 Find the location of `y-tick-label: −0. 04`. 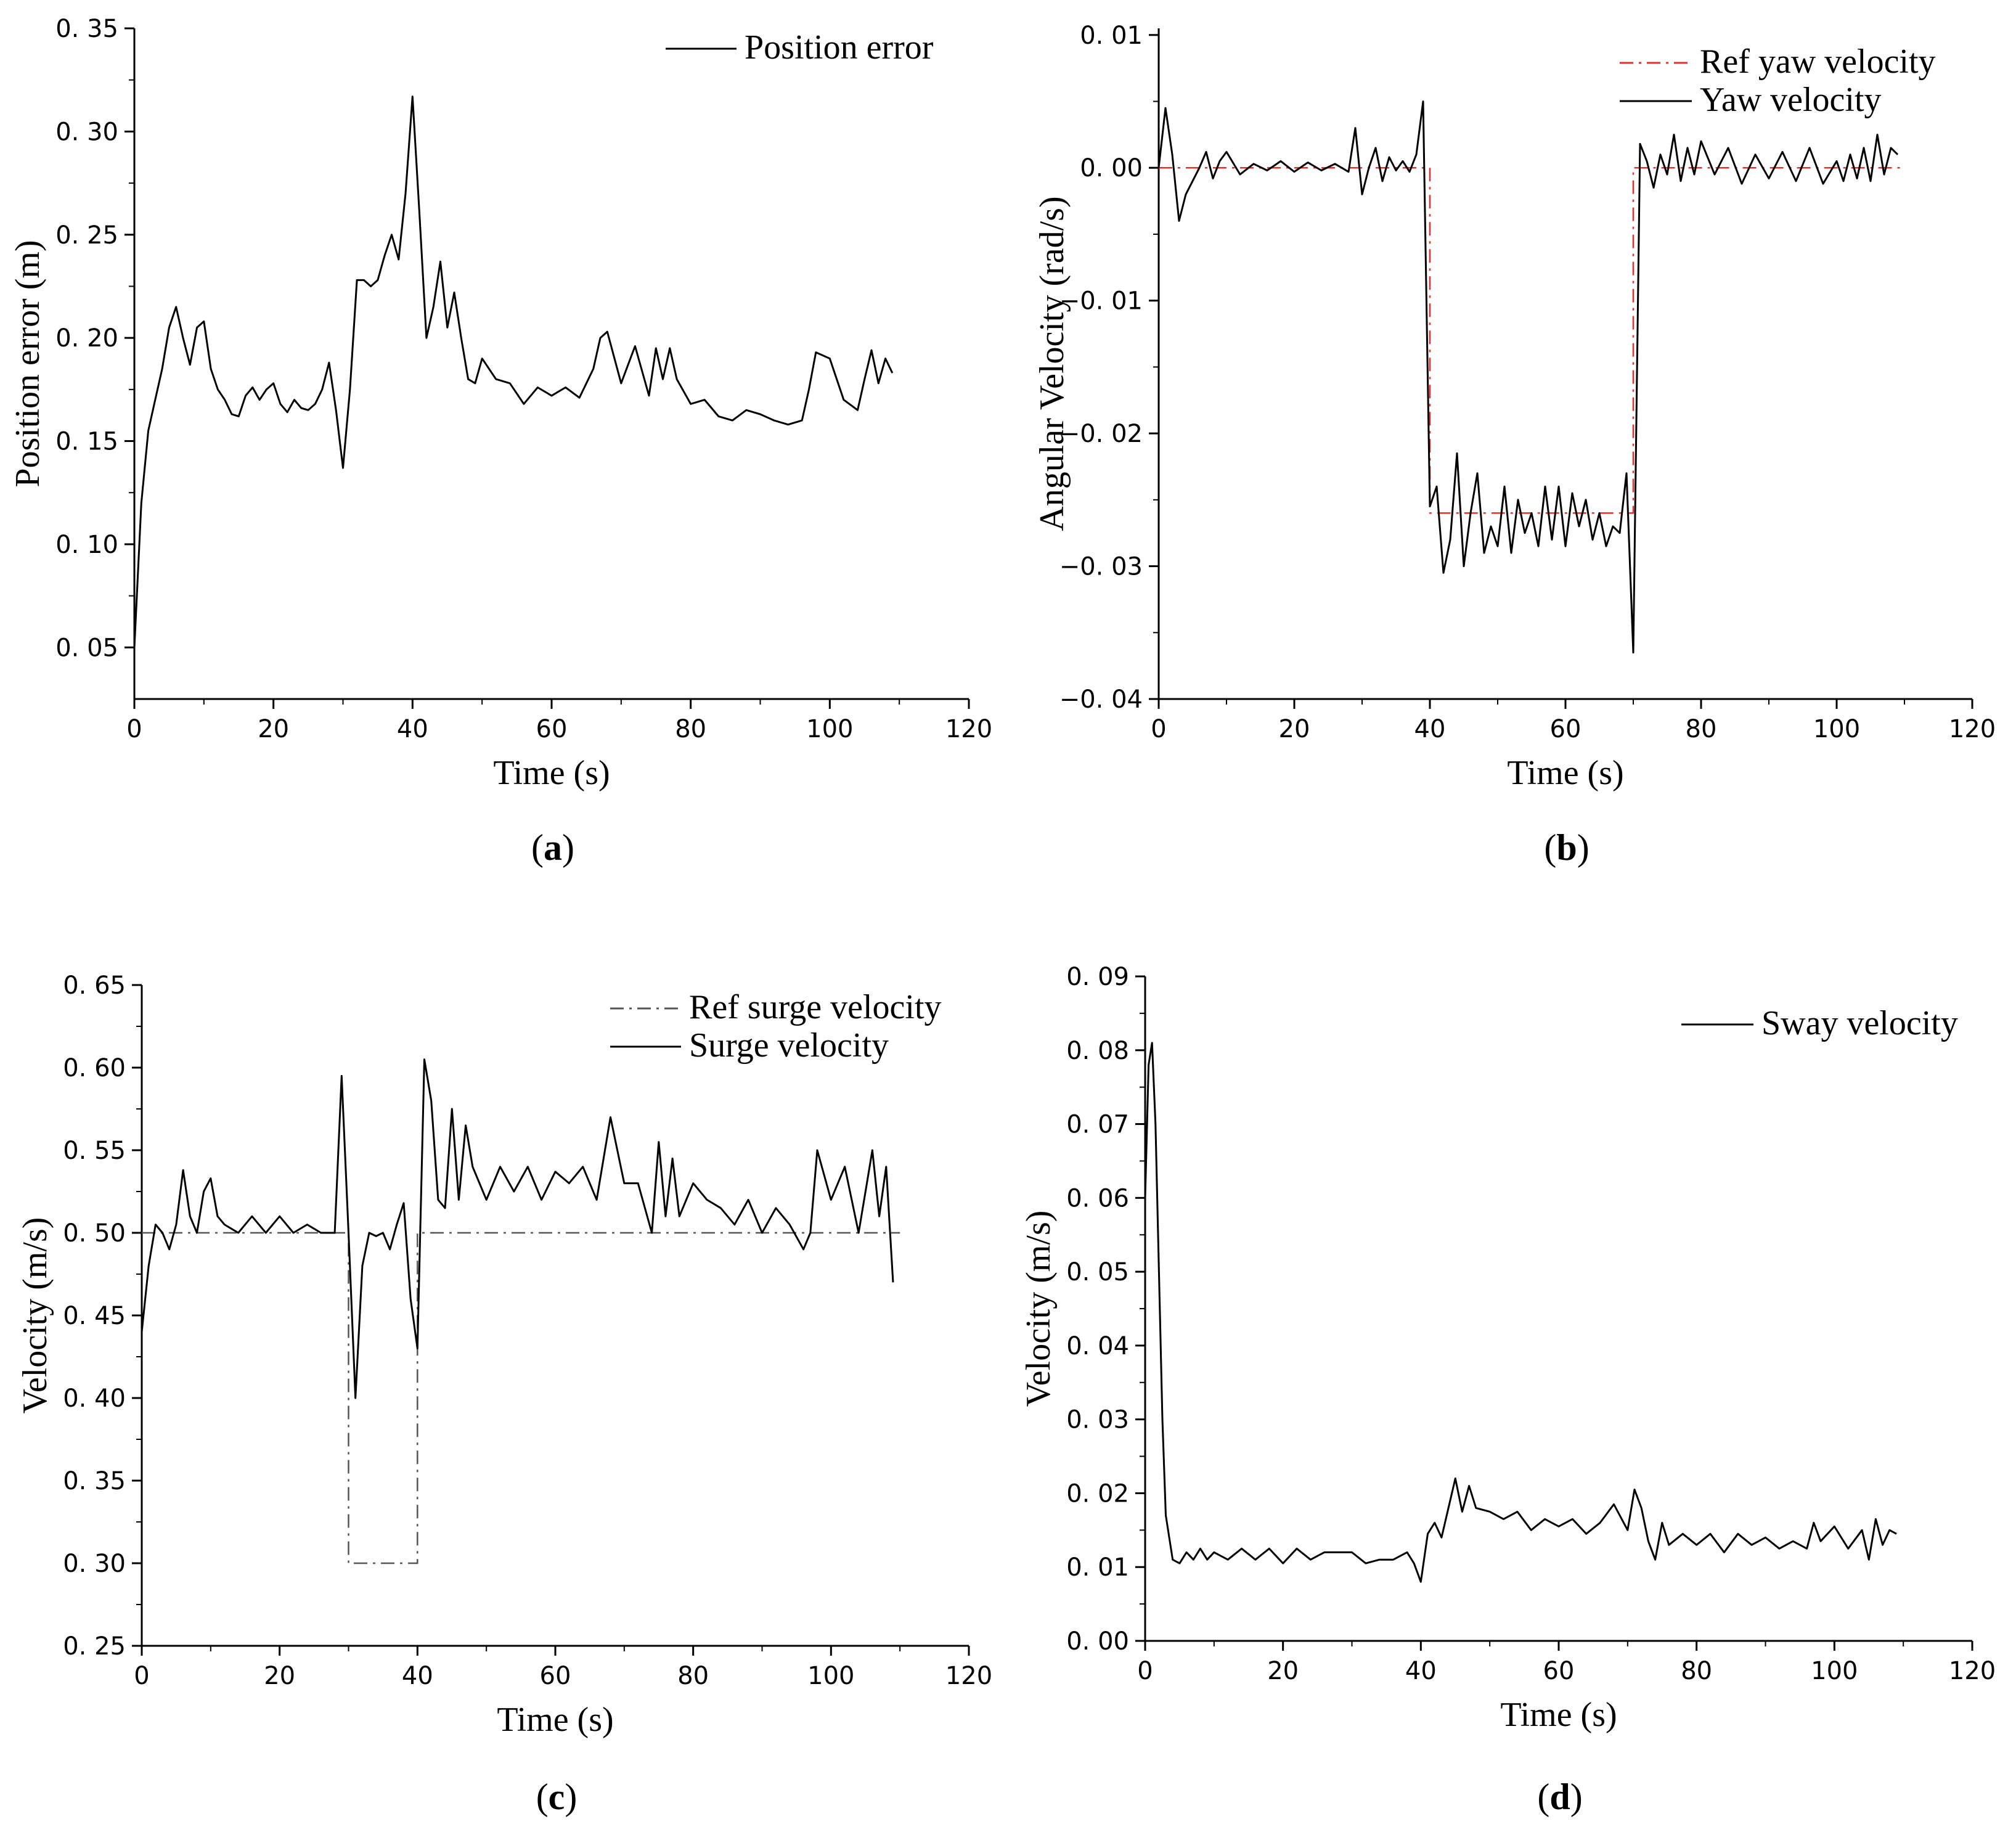

y-tick-label: −0. 04 is located at coordinates (1101, 699).